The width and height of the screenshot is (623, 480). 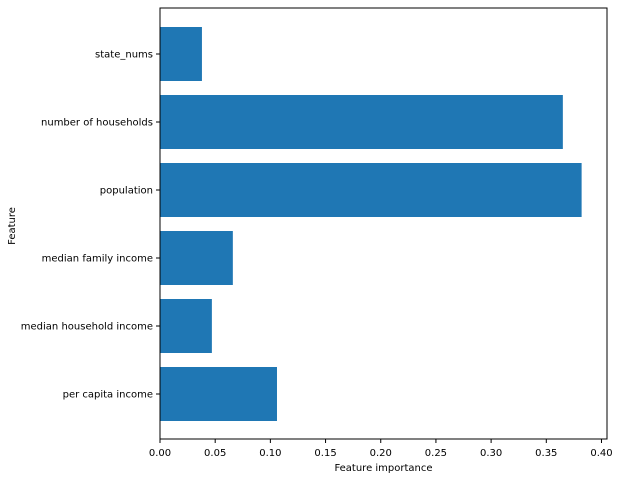 What do you see at coordinates (436, 453) in the screenshot?
I see `x-tick-label: 0.25` at bounding box center [436, 453].